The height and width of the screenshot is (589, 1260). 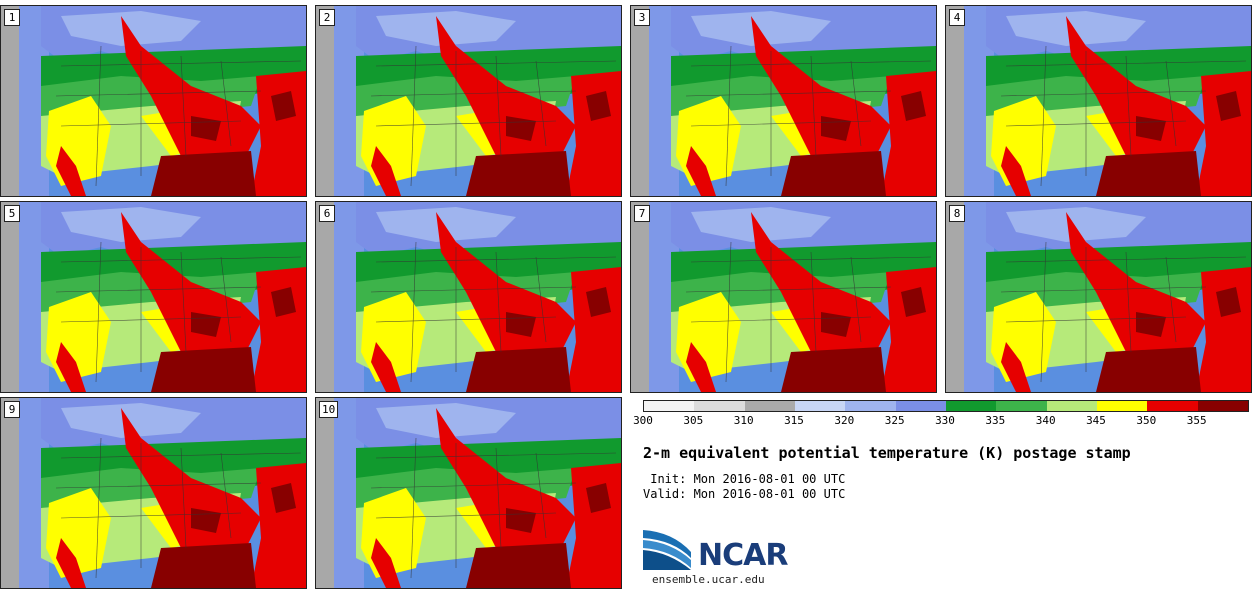 I want to click on stamp-panel-2: 2, so click(x=468, y=101).